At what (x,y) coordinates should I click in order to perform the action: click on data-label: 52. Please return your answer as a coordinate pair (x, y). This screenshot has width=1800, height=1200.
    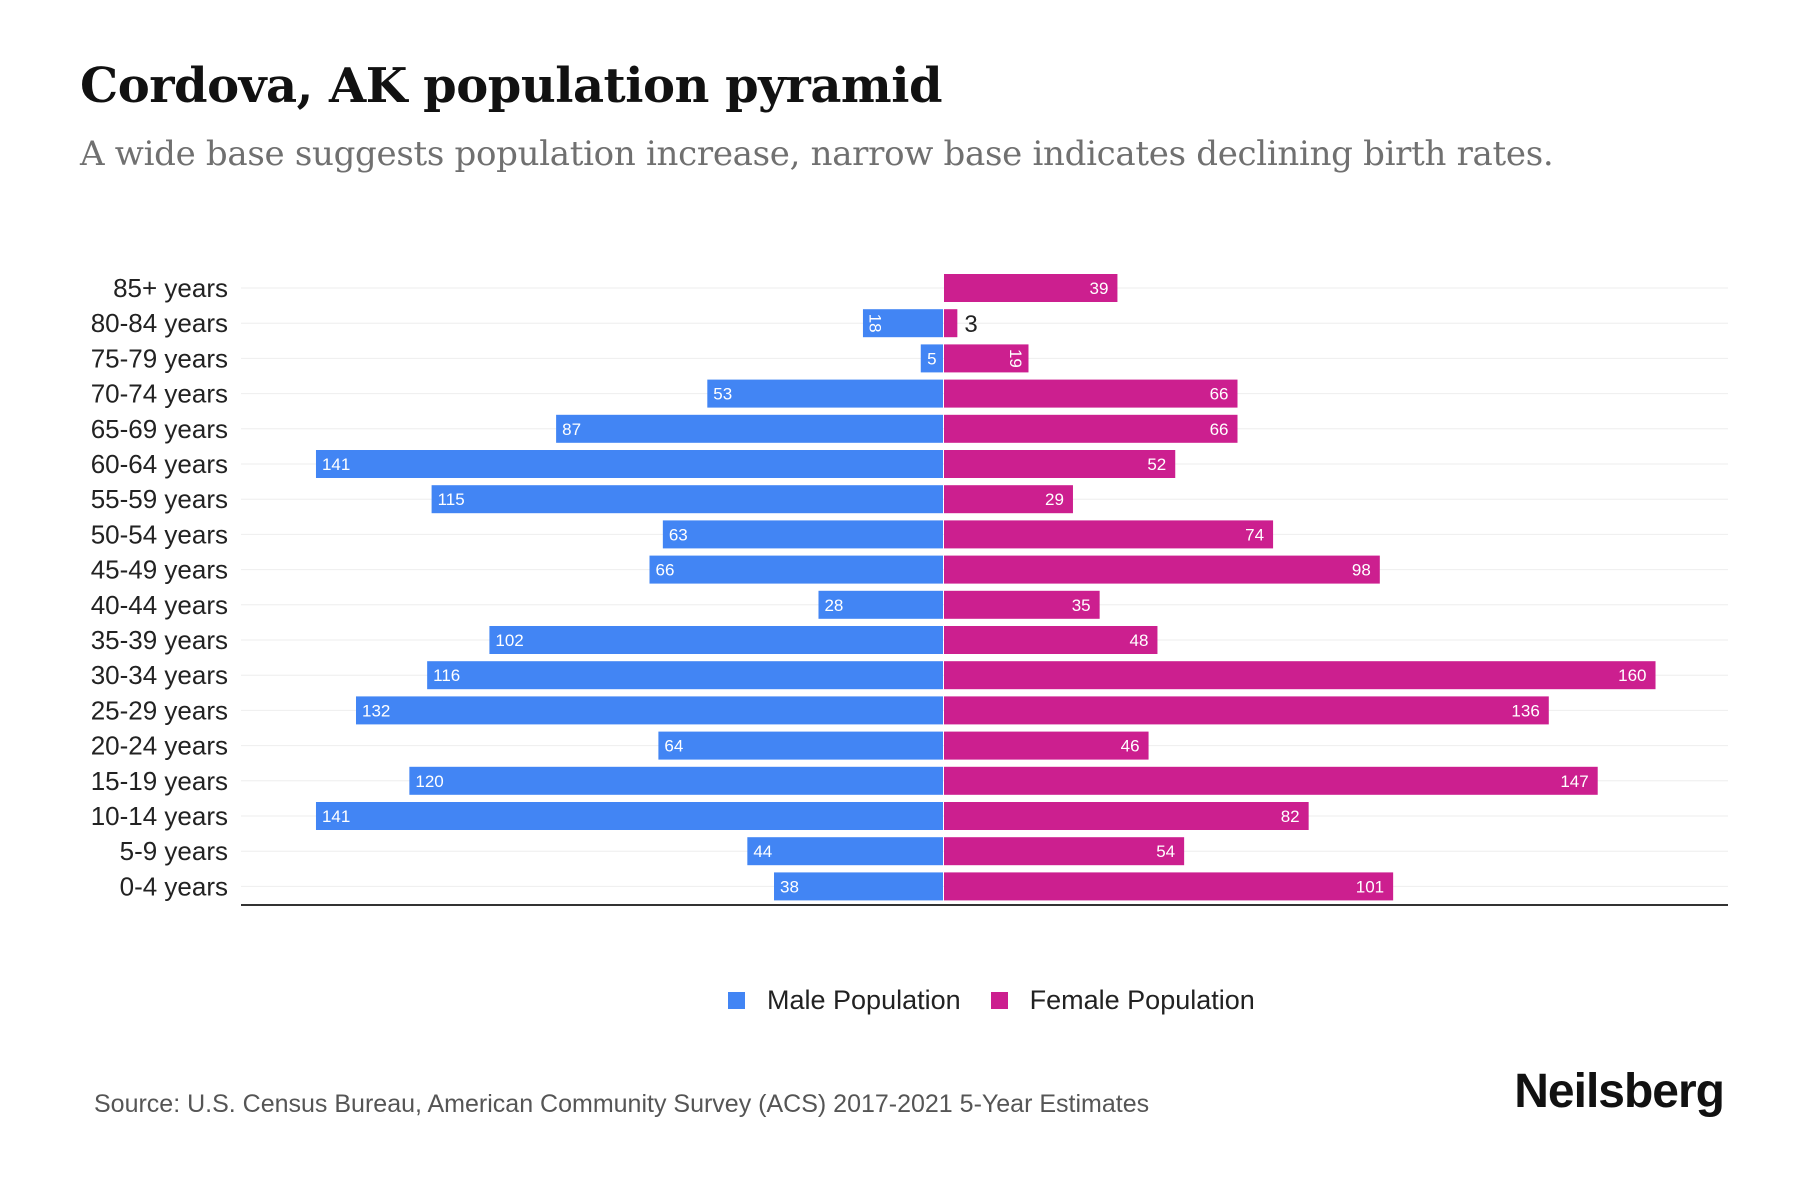
    Looking at the image, I should click on (1156, 464).